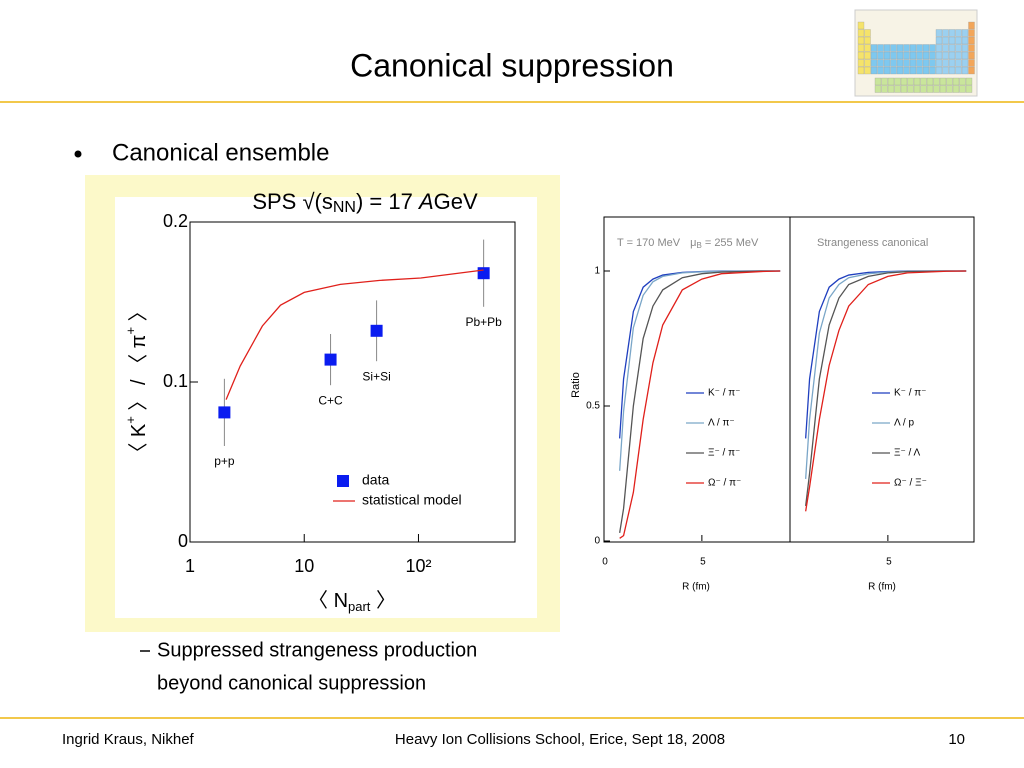 The image size is (1024, 768). What do you see at coordinates (190, 566) in the screenshot?
I see `x-tick-label: 1` at bounding box center [190, 566].